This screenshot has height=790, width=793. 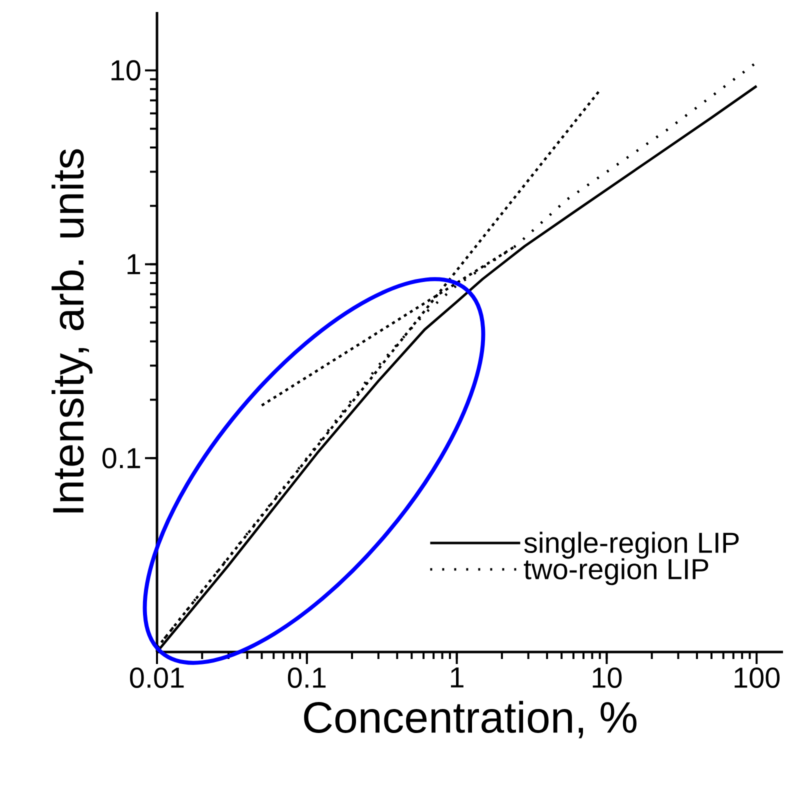 I want to click on x-tick-label: 100, so click(x=757, y=677).